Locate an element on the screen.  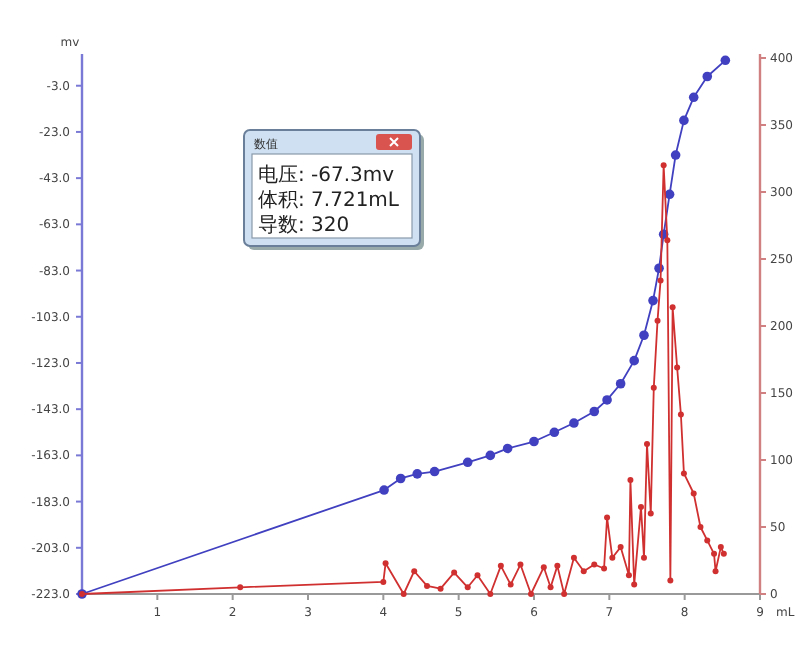
annotation: 导数: 320 is located at coordinates (304, 226).